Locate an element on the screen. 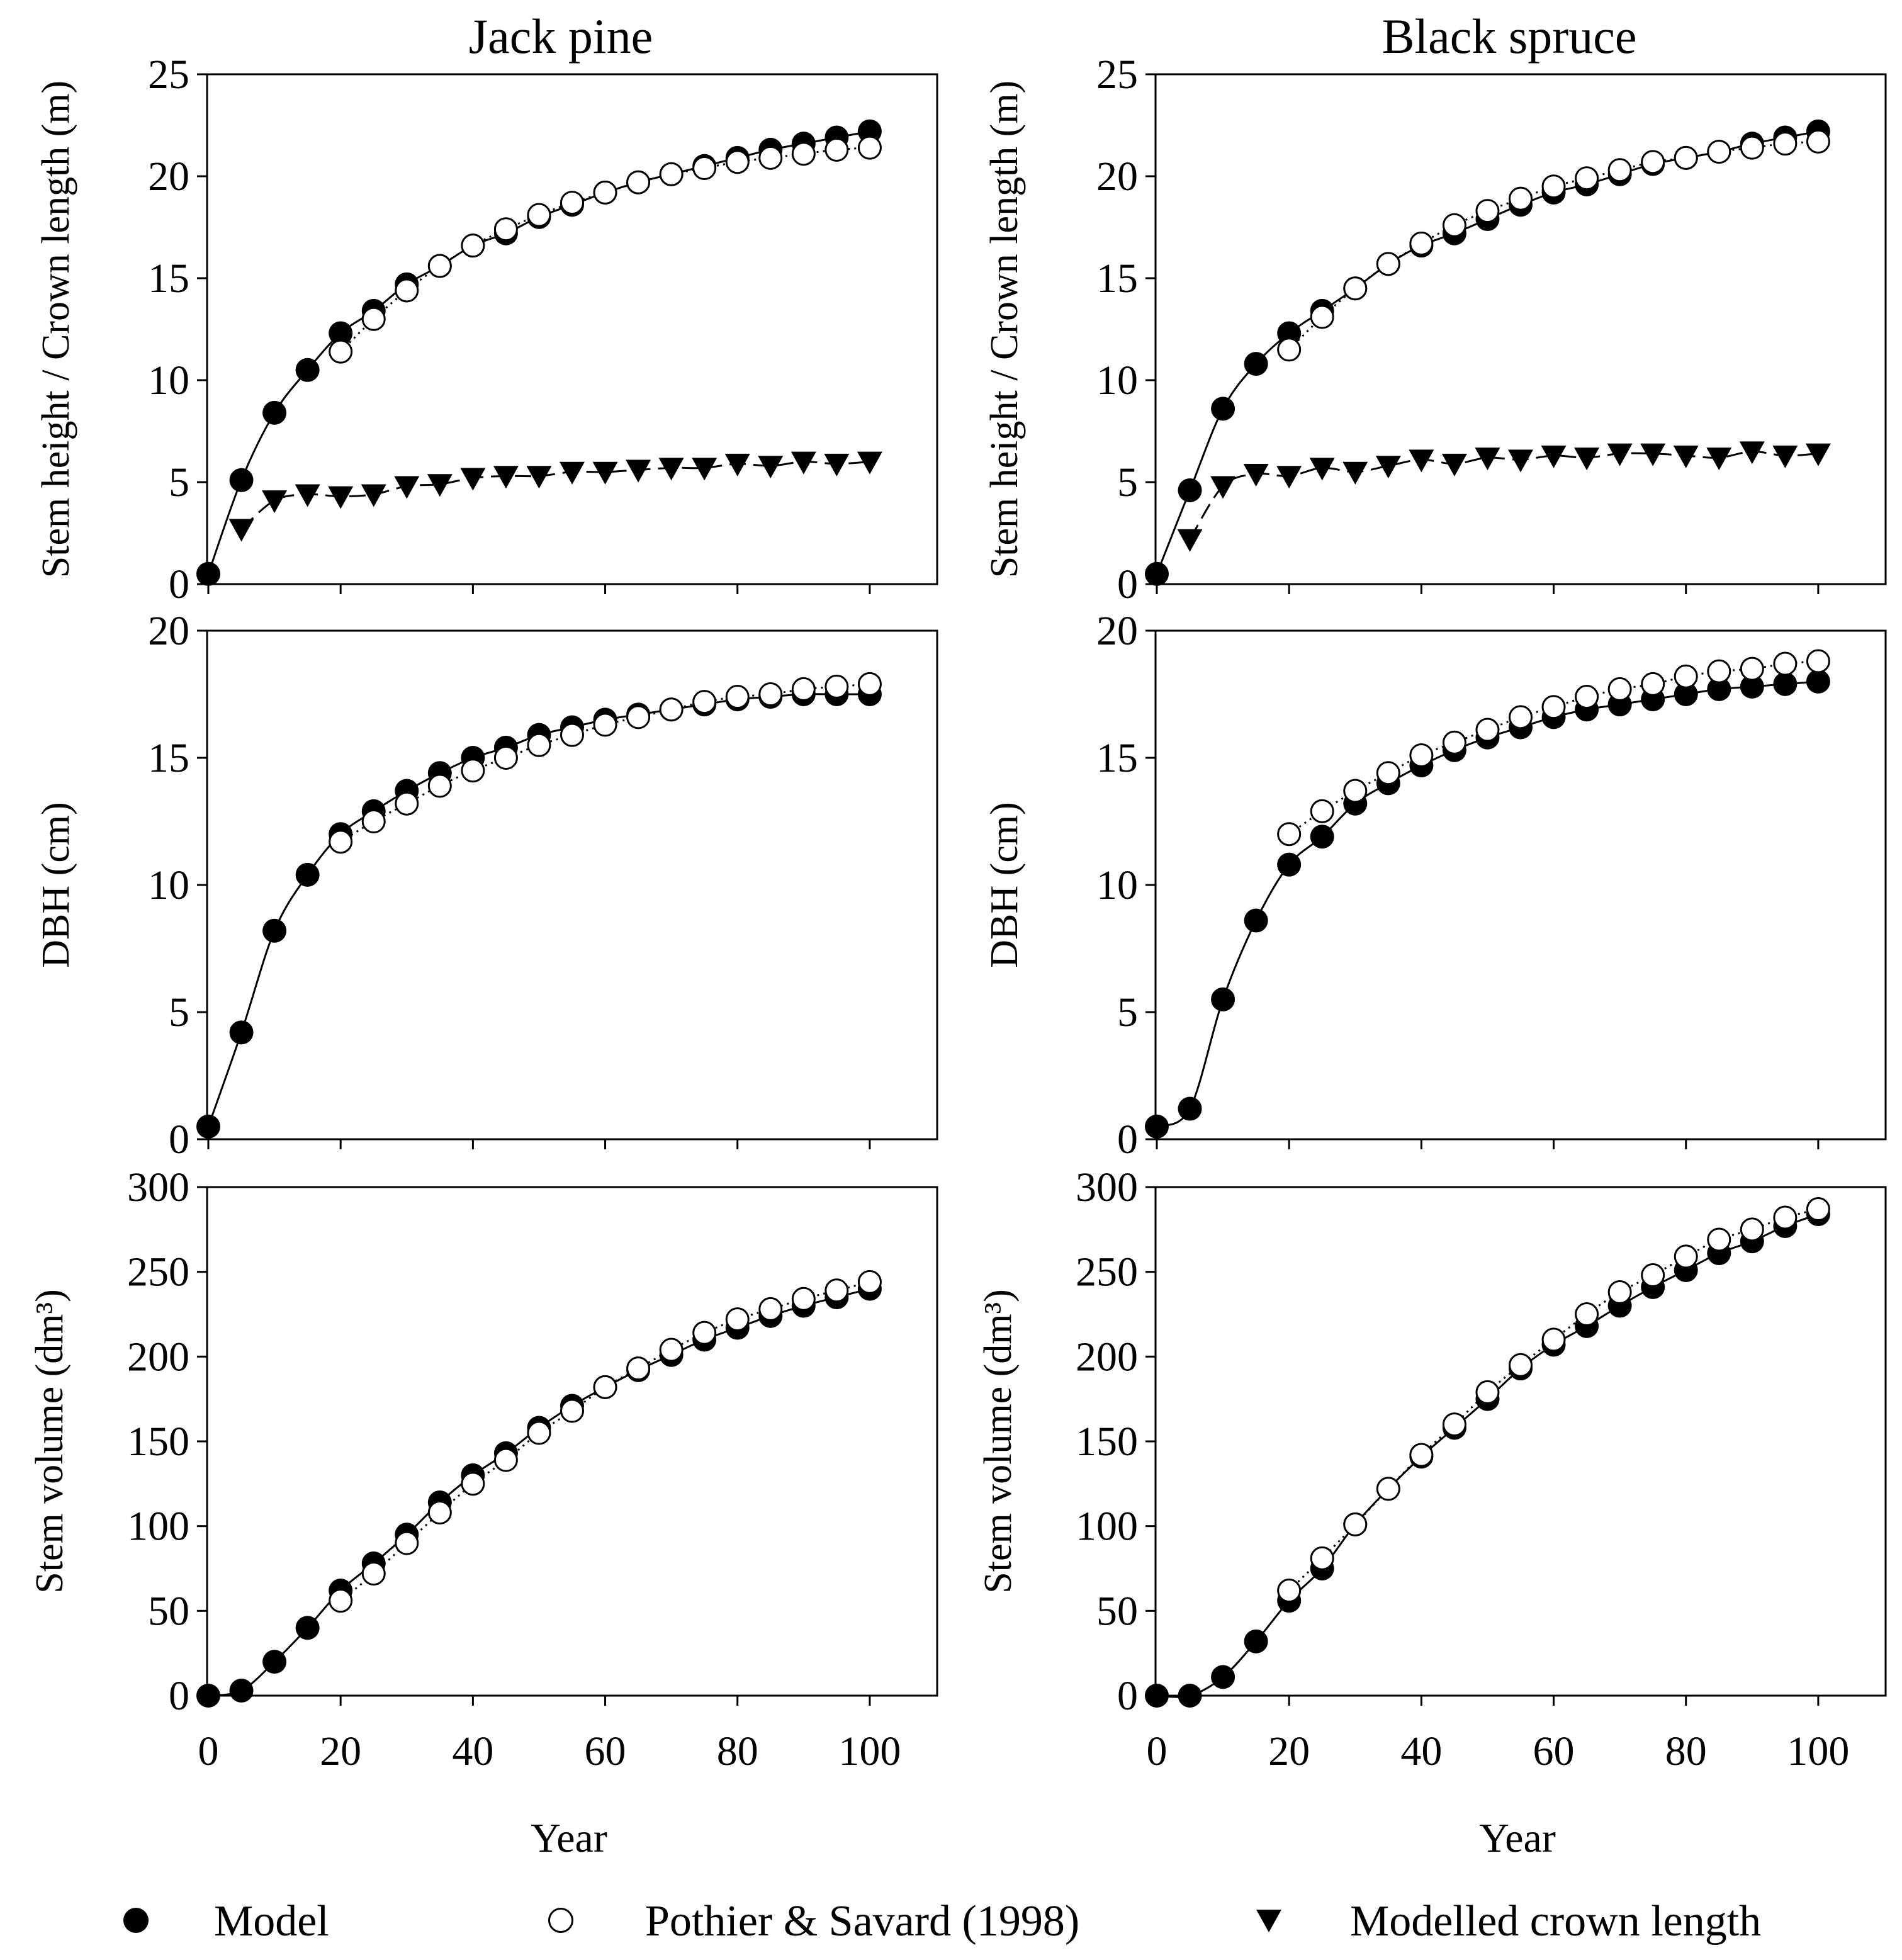 This screenshot has width=1902, height=1960. y-tick-label: 25 is located at coordinates (168, 75).